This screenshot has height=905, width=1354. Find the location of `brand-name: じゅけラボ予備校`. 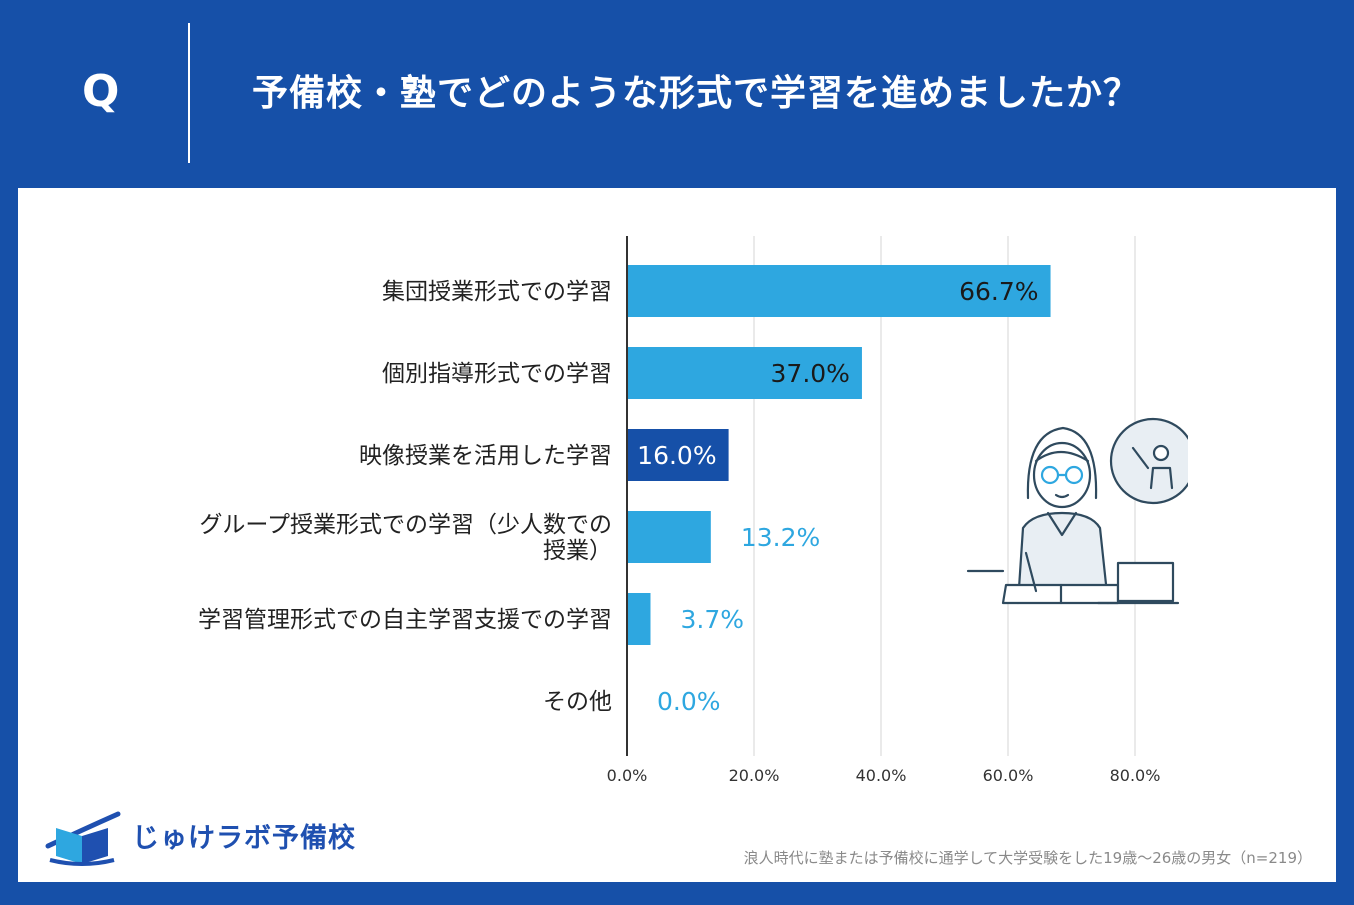

brand-name: じゅけラボ予備校 is located at coordinates (244, 838).